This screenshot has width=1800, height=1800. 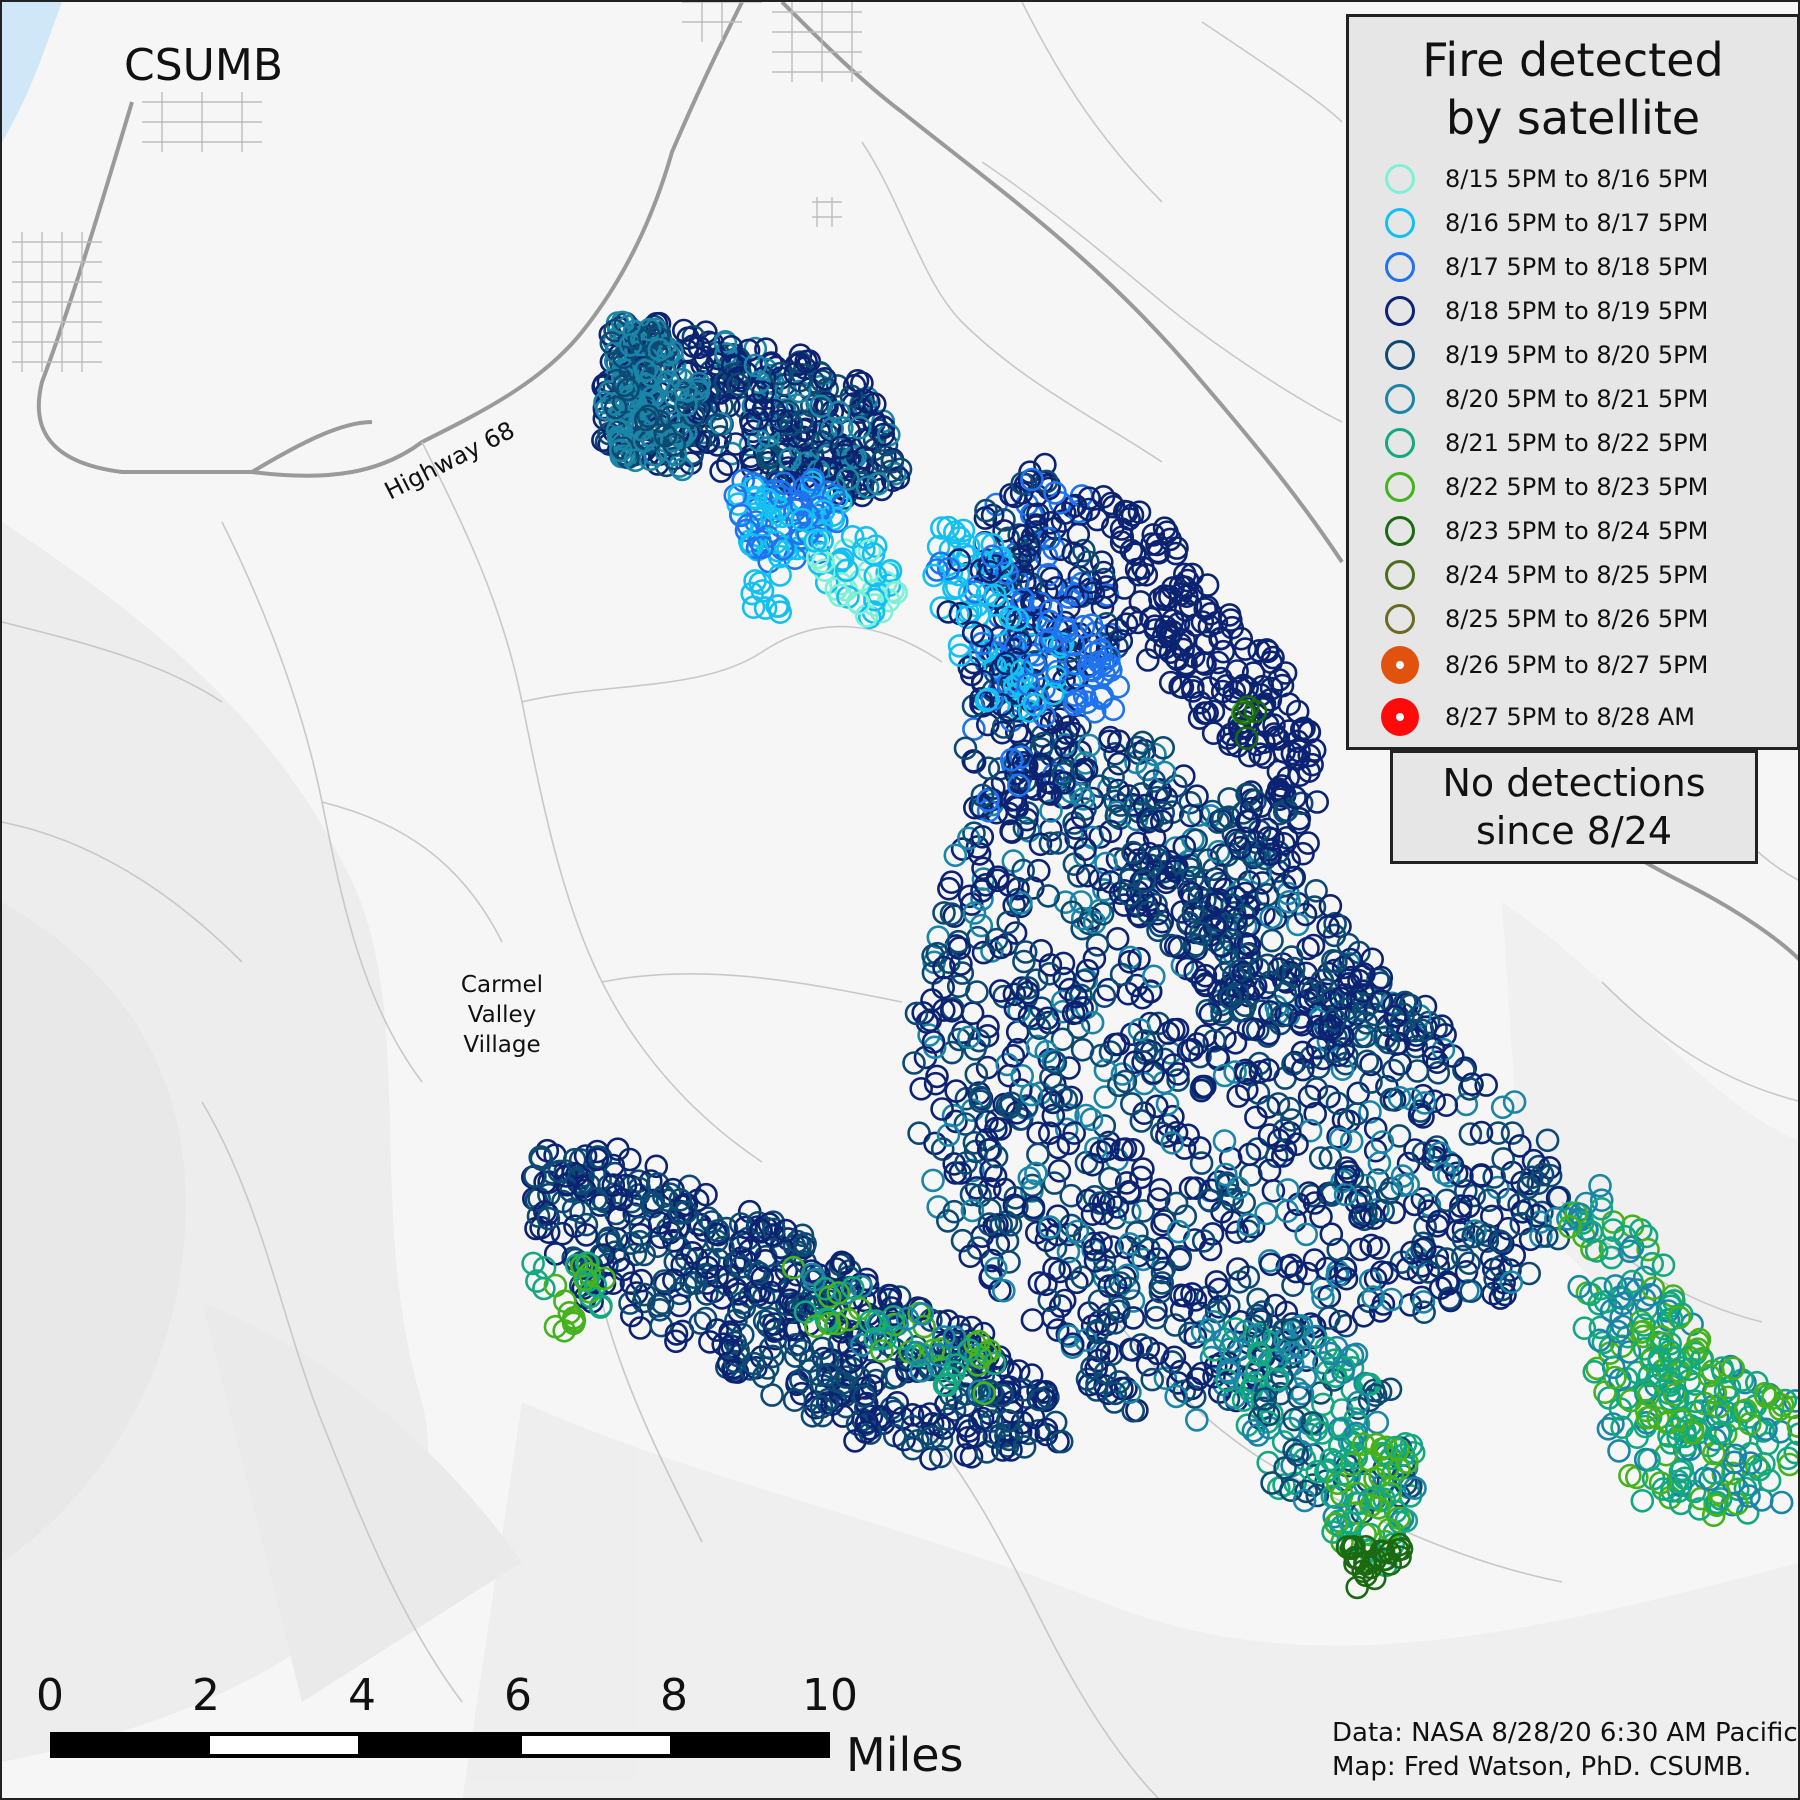 What do you see at coordinates (1546, 619) in the screenshot?
I see `legend-item: 8/25 5PM to 8/26 5PM` at bounding box center [1546, 619].